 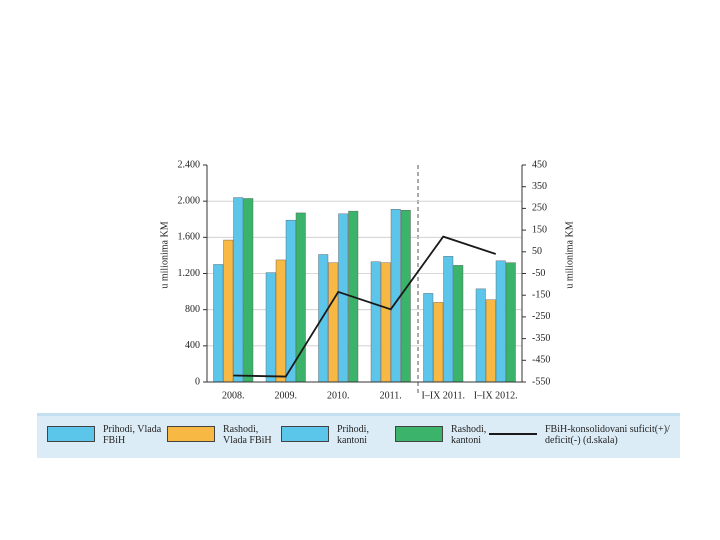 I want to click on line-series, so click(x=365, y=306).